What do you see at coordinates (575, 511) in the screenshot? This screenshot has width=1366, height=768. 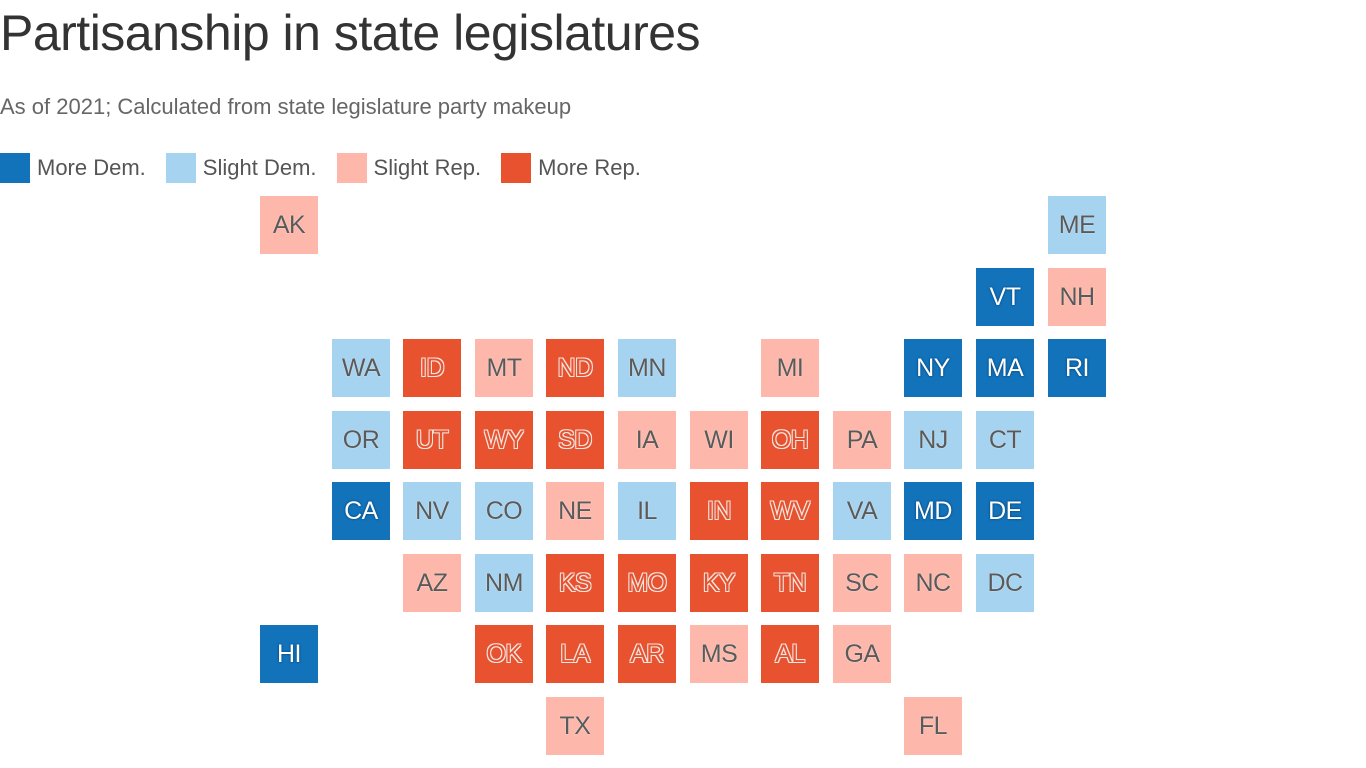 I see `state-tile-ne: NE` at bounding box center [575, 511].